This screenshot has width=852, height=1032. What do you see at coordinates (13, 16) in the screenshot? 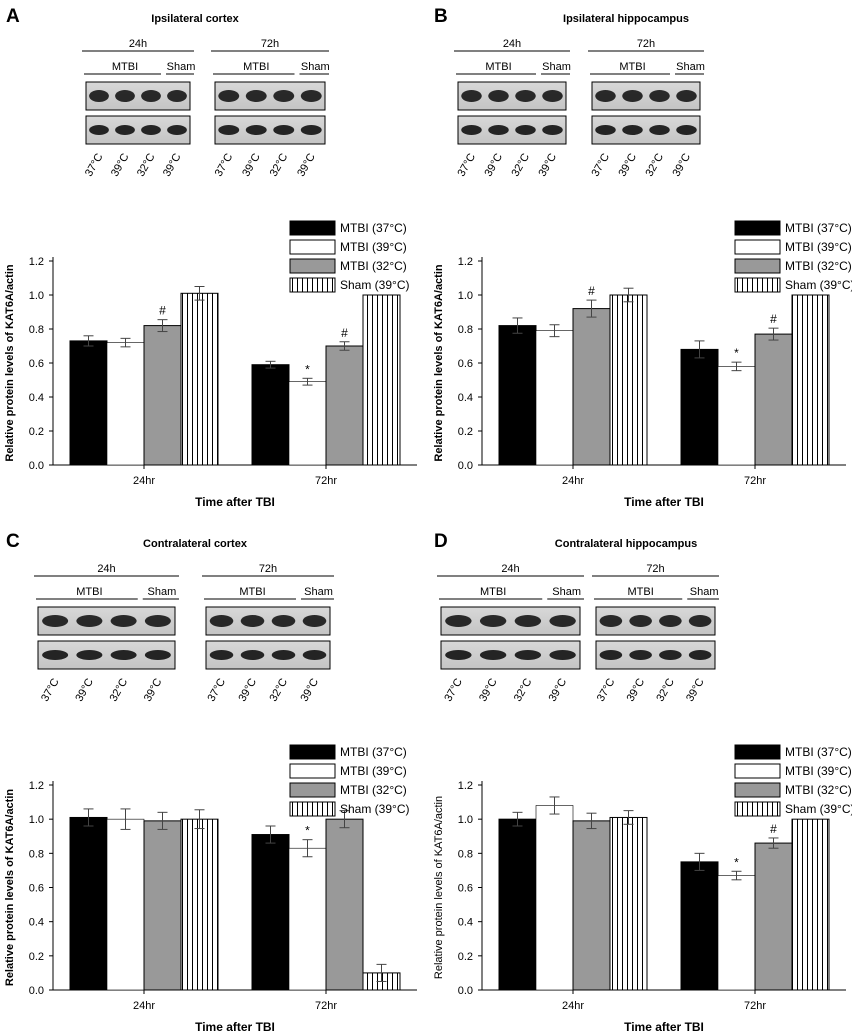
I see `panel-letter: A` at bounding box center [13, 16].